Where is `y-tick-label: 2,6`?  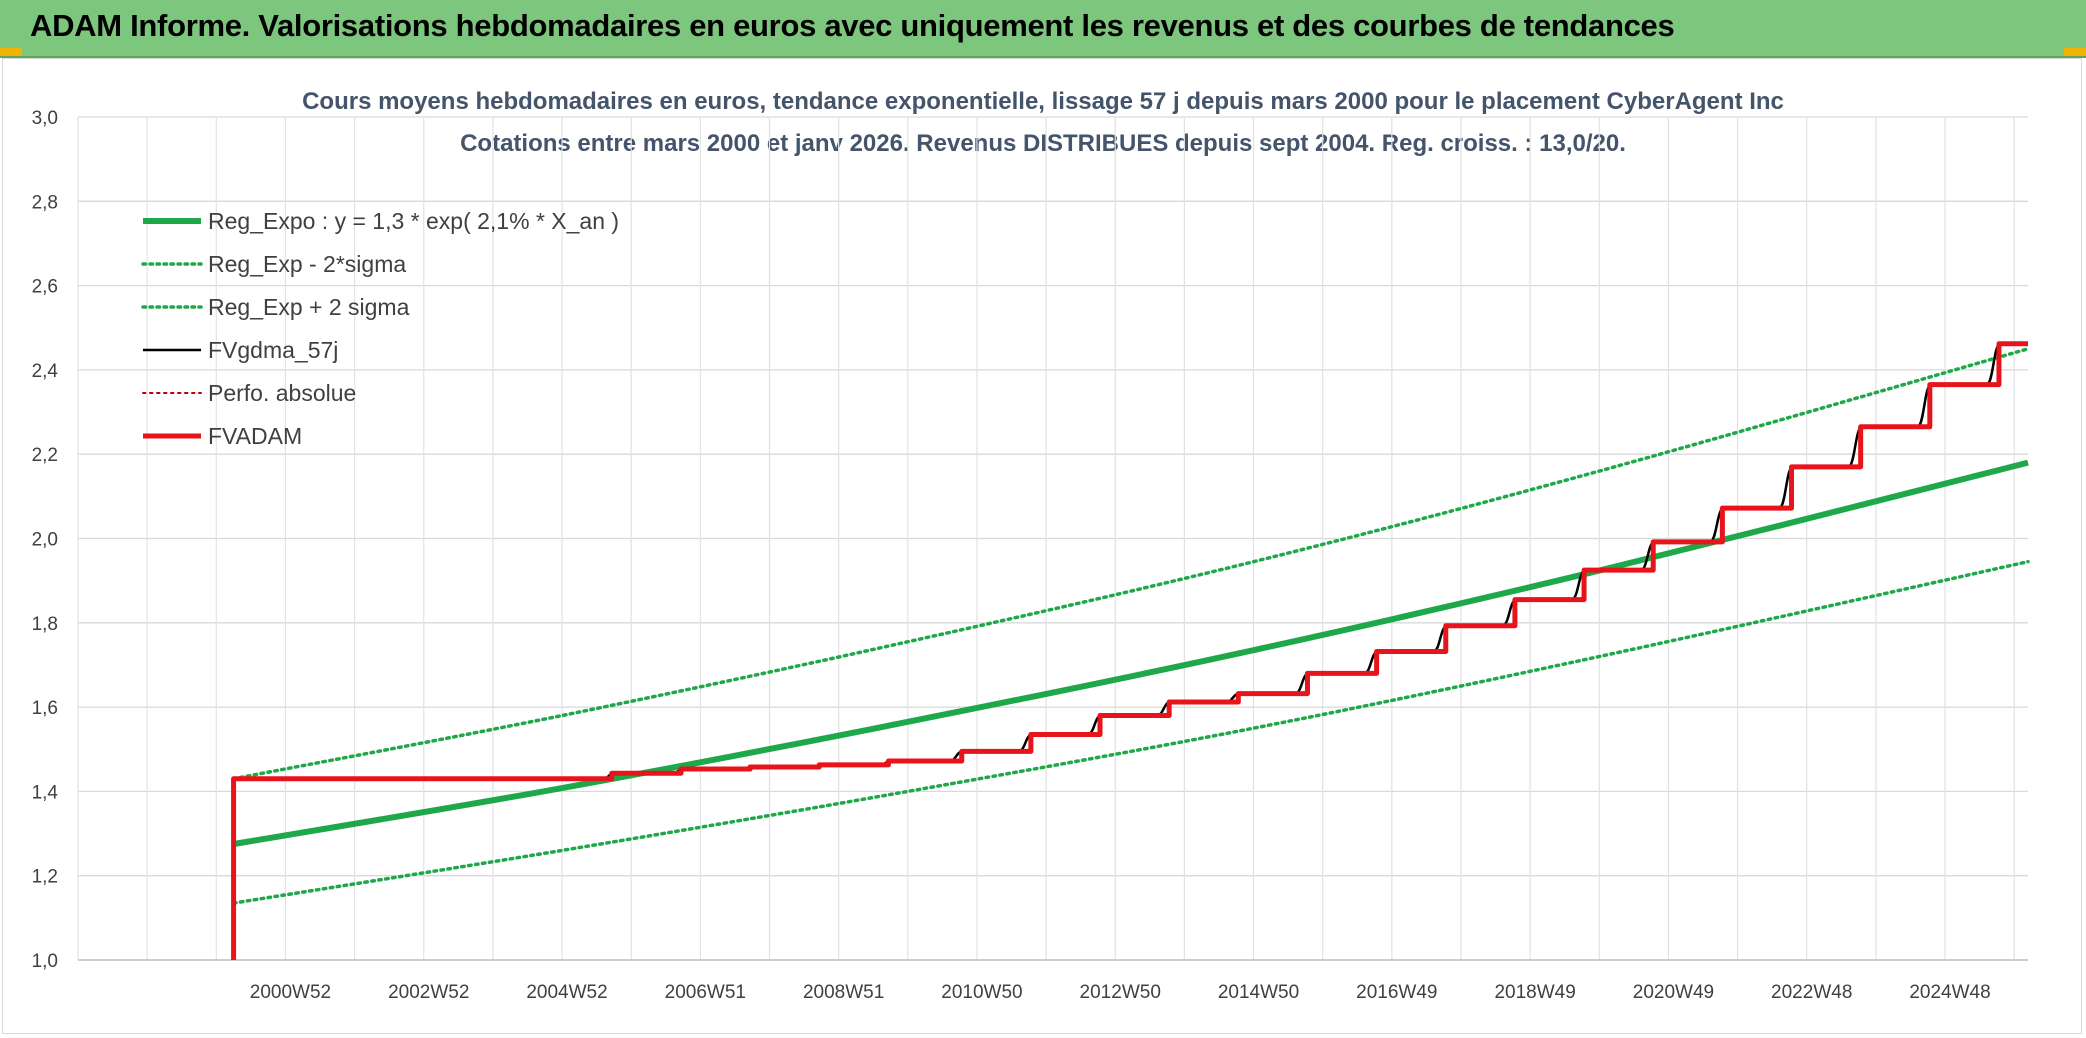
y-tick-label: 2,6 is located at coordinates (45, 287).